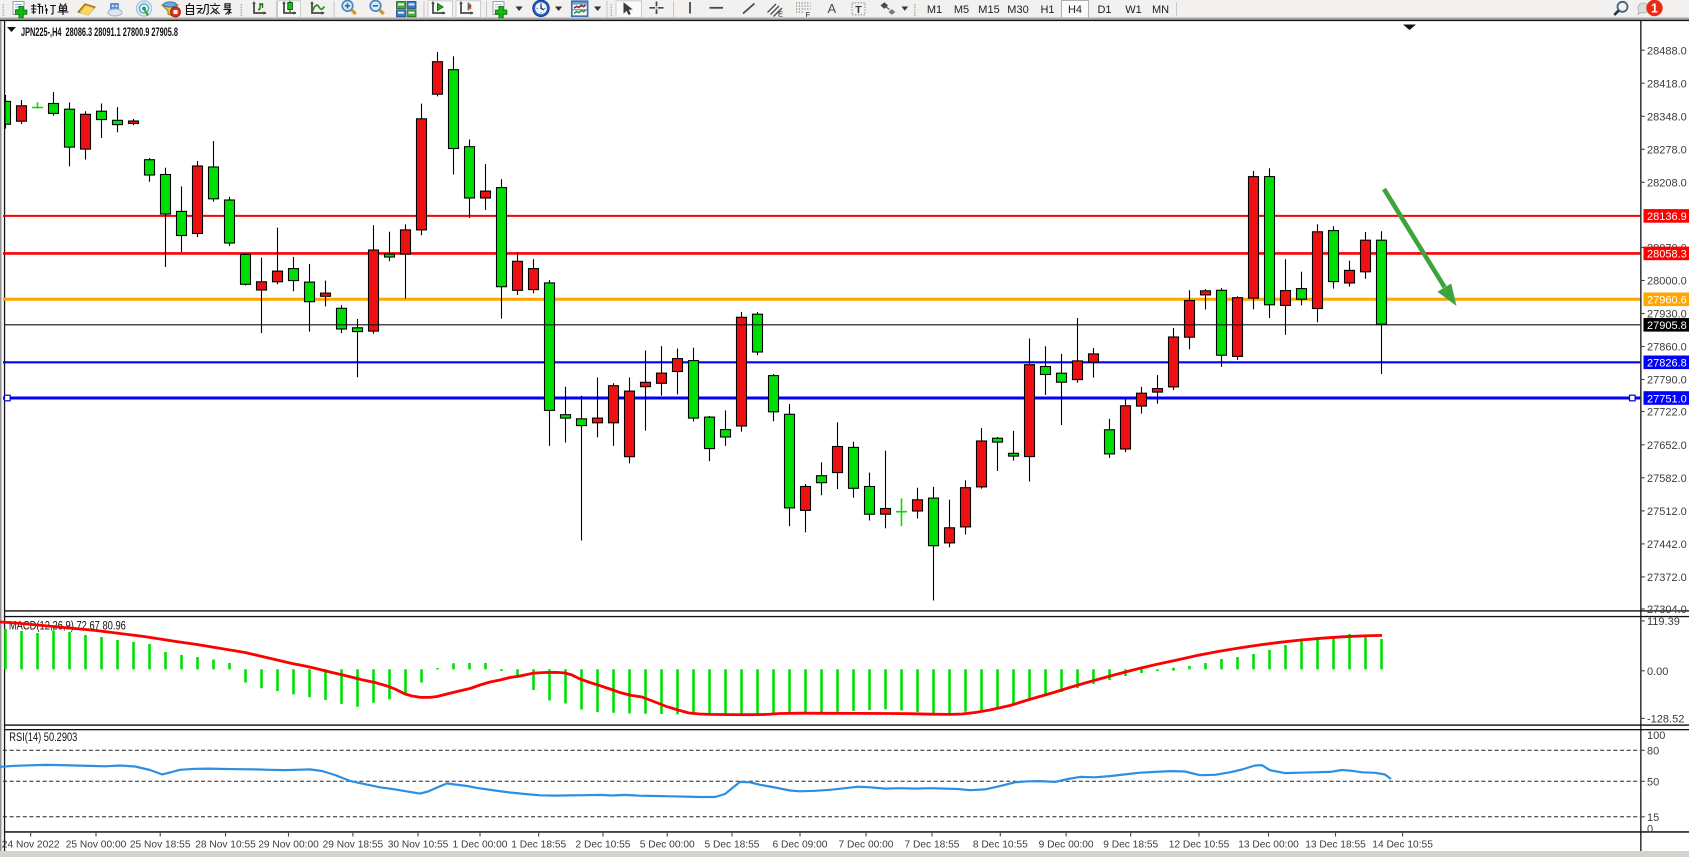 Image resolution: width=1689 pixels, height=862 pixels. Describe the element at coordinates (31, 845) in the screenshot. I see `svg-text: 24 Nov 2022` at that location.